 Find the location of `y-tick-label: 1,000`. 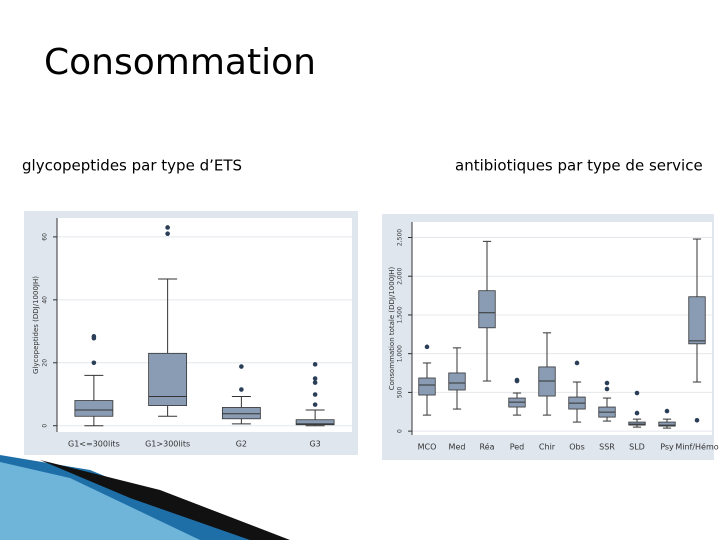

y-tick-label: 1,000 is located at coordinates (400, 353).